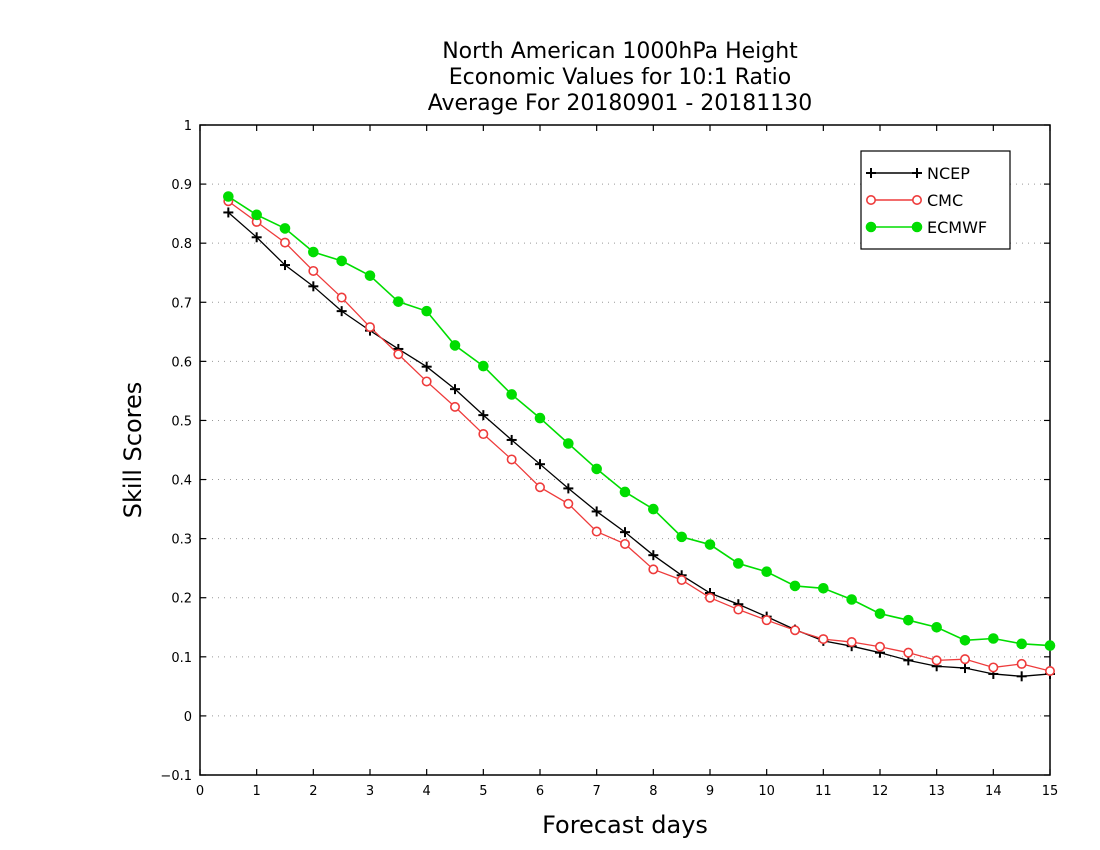  What do you see at coordinates (653, 791) in the screenshot?
I see `x-tick-label: 8` at bounding box center [653, 791].